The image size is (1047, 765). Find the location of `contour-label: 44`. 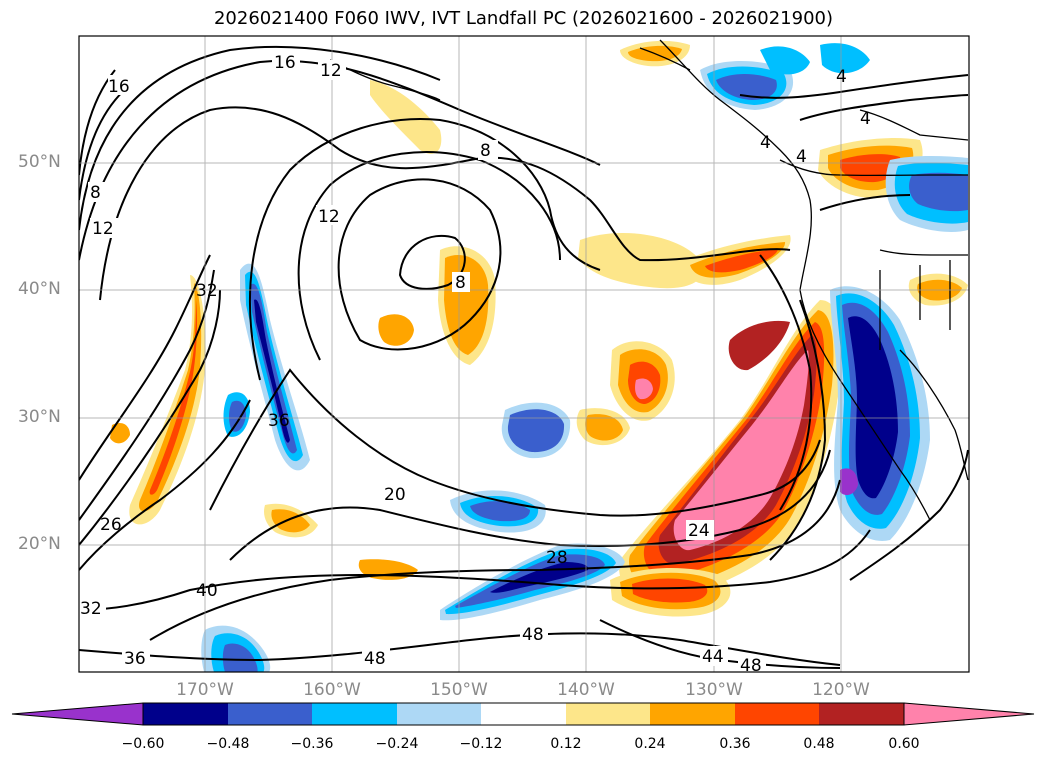

contour-label: 44 is located at coordinates (713, 657).